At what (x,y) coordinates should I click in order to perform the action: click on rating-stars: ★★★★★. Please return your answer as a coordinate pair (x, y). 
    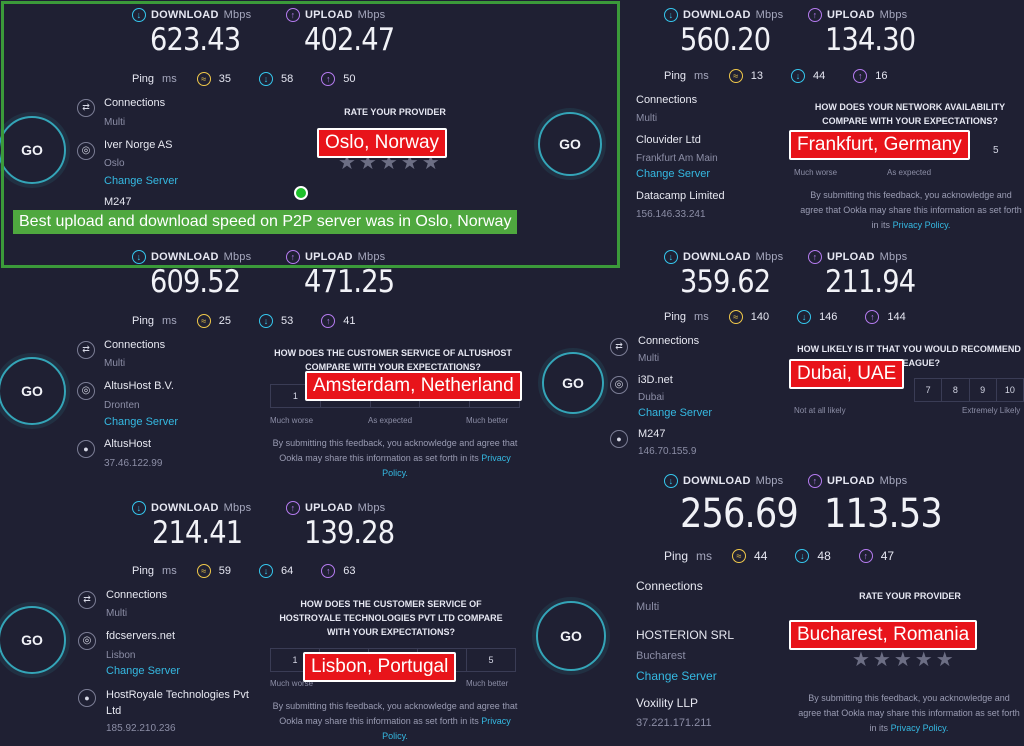
    Looking at the image, I should click on (904, 660).